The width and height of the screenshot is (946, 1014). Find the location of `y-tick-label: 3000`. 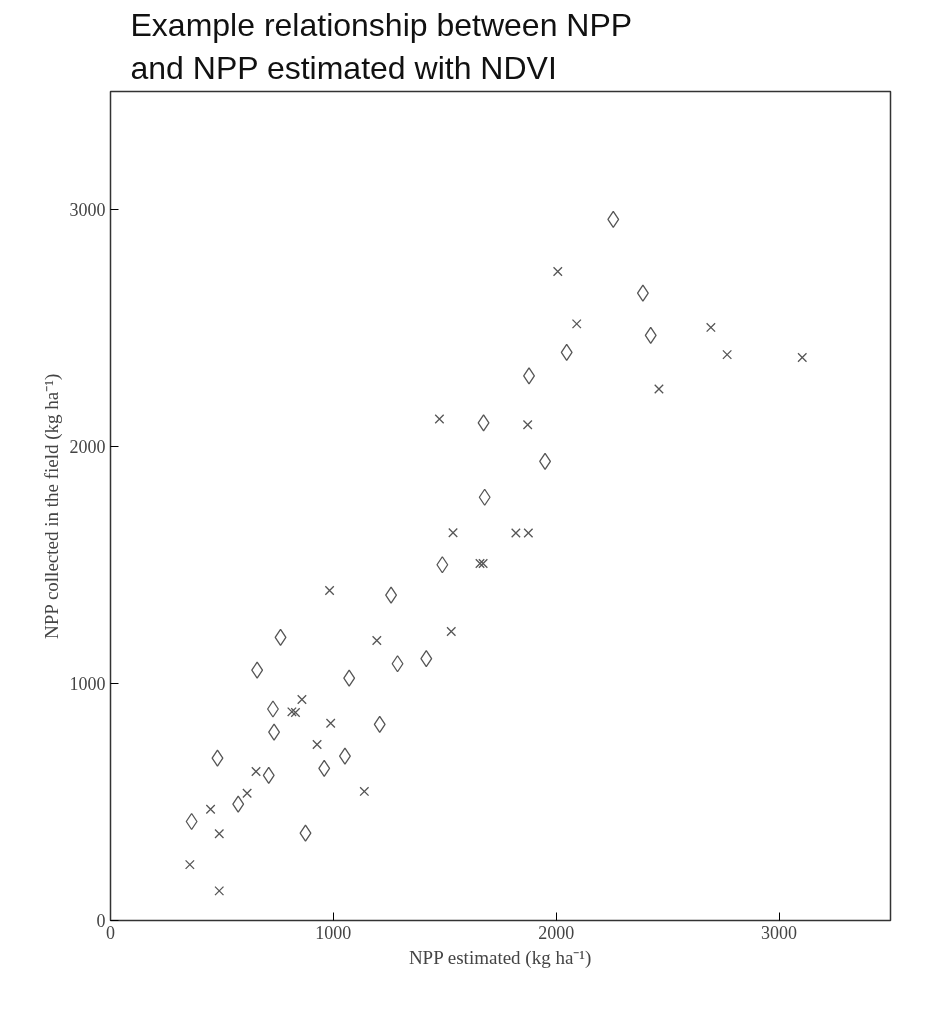

y-tick-label: 3000 is located at coordinates (87, 210).